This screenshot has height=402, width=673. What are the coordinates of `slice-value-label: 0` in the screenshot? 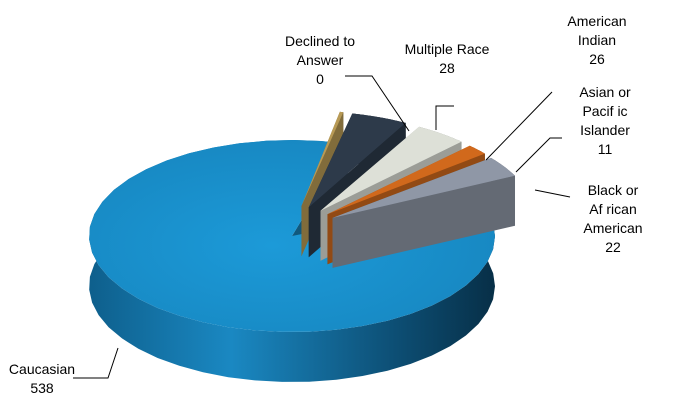 It's located at (320, 79).